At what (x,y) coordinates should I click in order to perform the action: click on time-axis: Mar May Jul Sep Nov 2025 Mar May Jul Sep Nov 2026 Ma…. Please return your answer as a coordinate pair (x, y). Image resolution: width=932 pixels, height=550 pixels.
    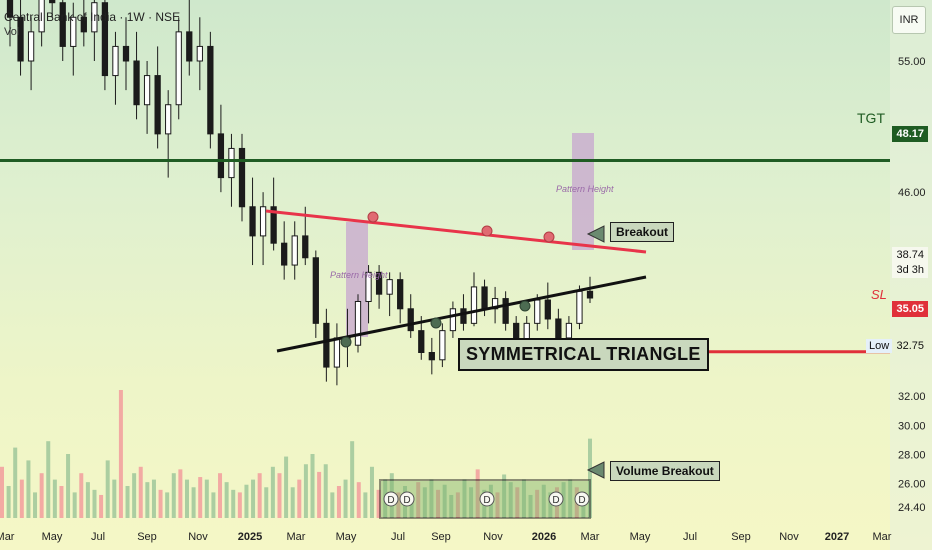
    Looking at the image, I should click on (446, 537).